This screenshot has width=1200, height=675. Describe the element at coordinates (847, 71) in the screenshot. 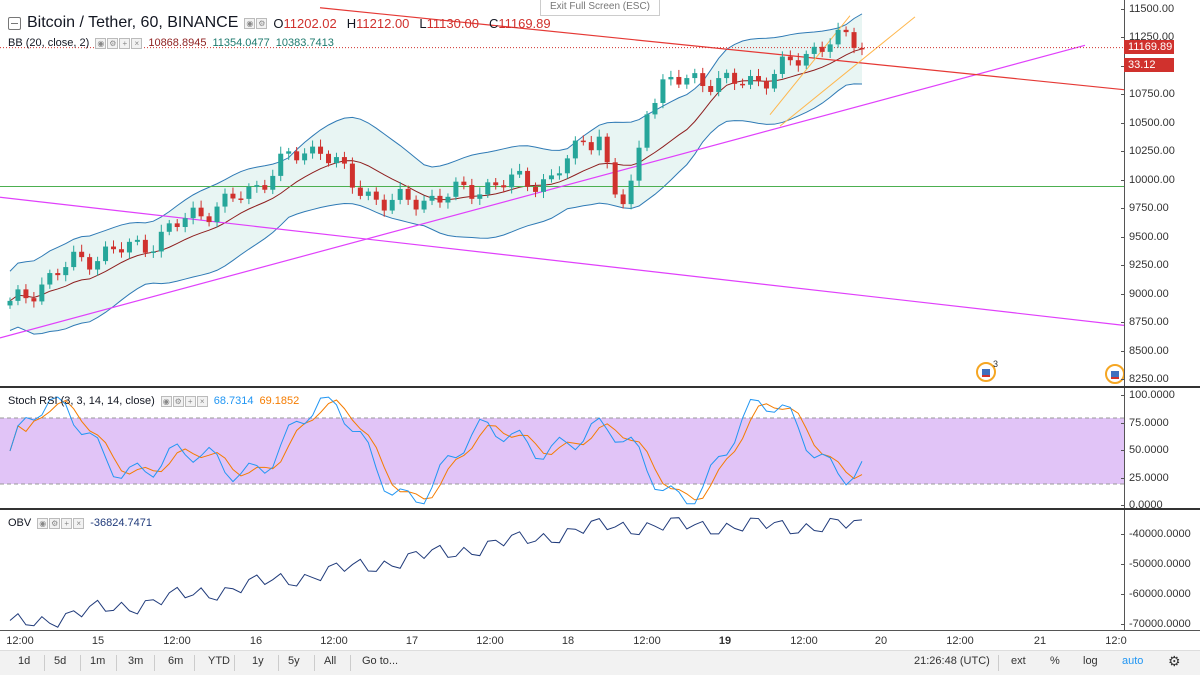

I see `channel-lower-line` at that location.